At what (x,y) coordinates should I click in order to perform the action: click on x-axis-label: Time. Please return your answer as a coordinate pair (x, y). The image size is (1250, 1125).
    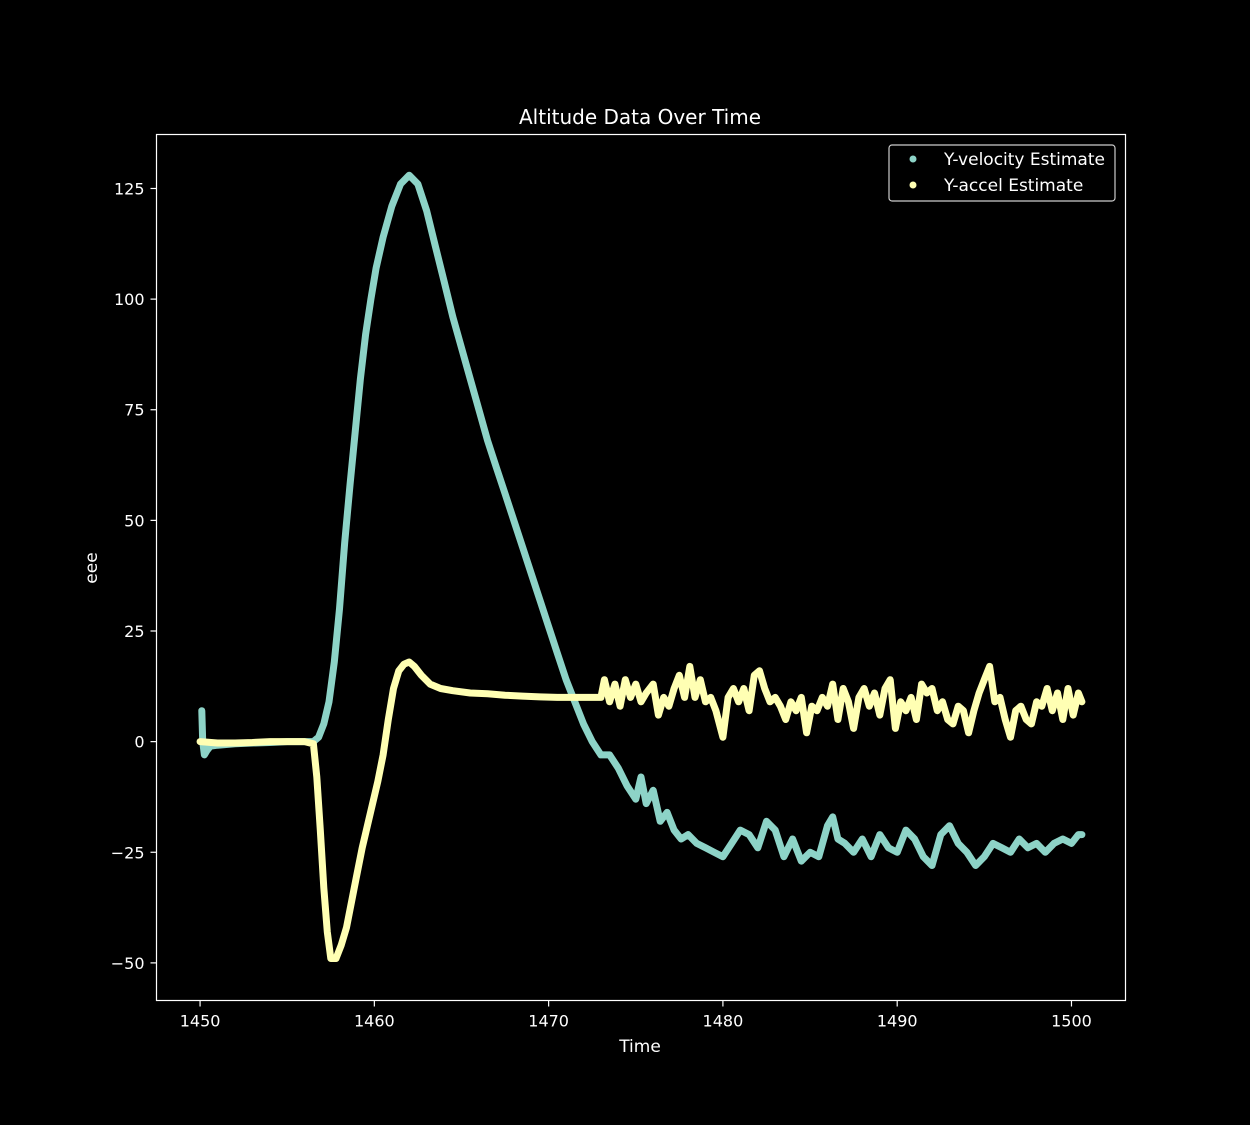
    Looking at the image, I should click on (639, 1047).